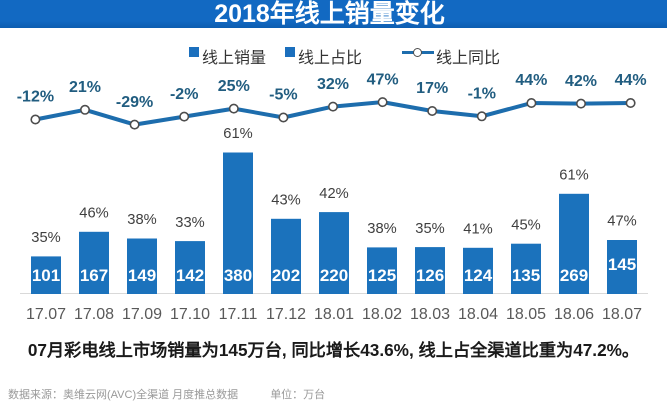 This screenshot has width=667, height=404. Describe the element at coordinates (432, 88) in the screenshot. I see `svg-text: 17%` at that location.